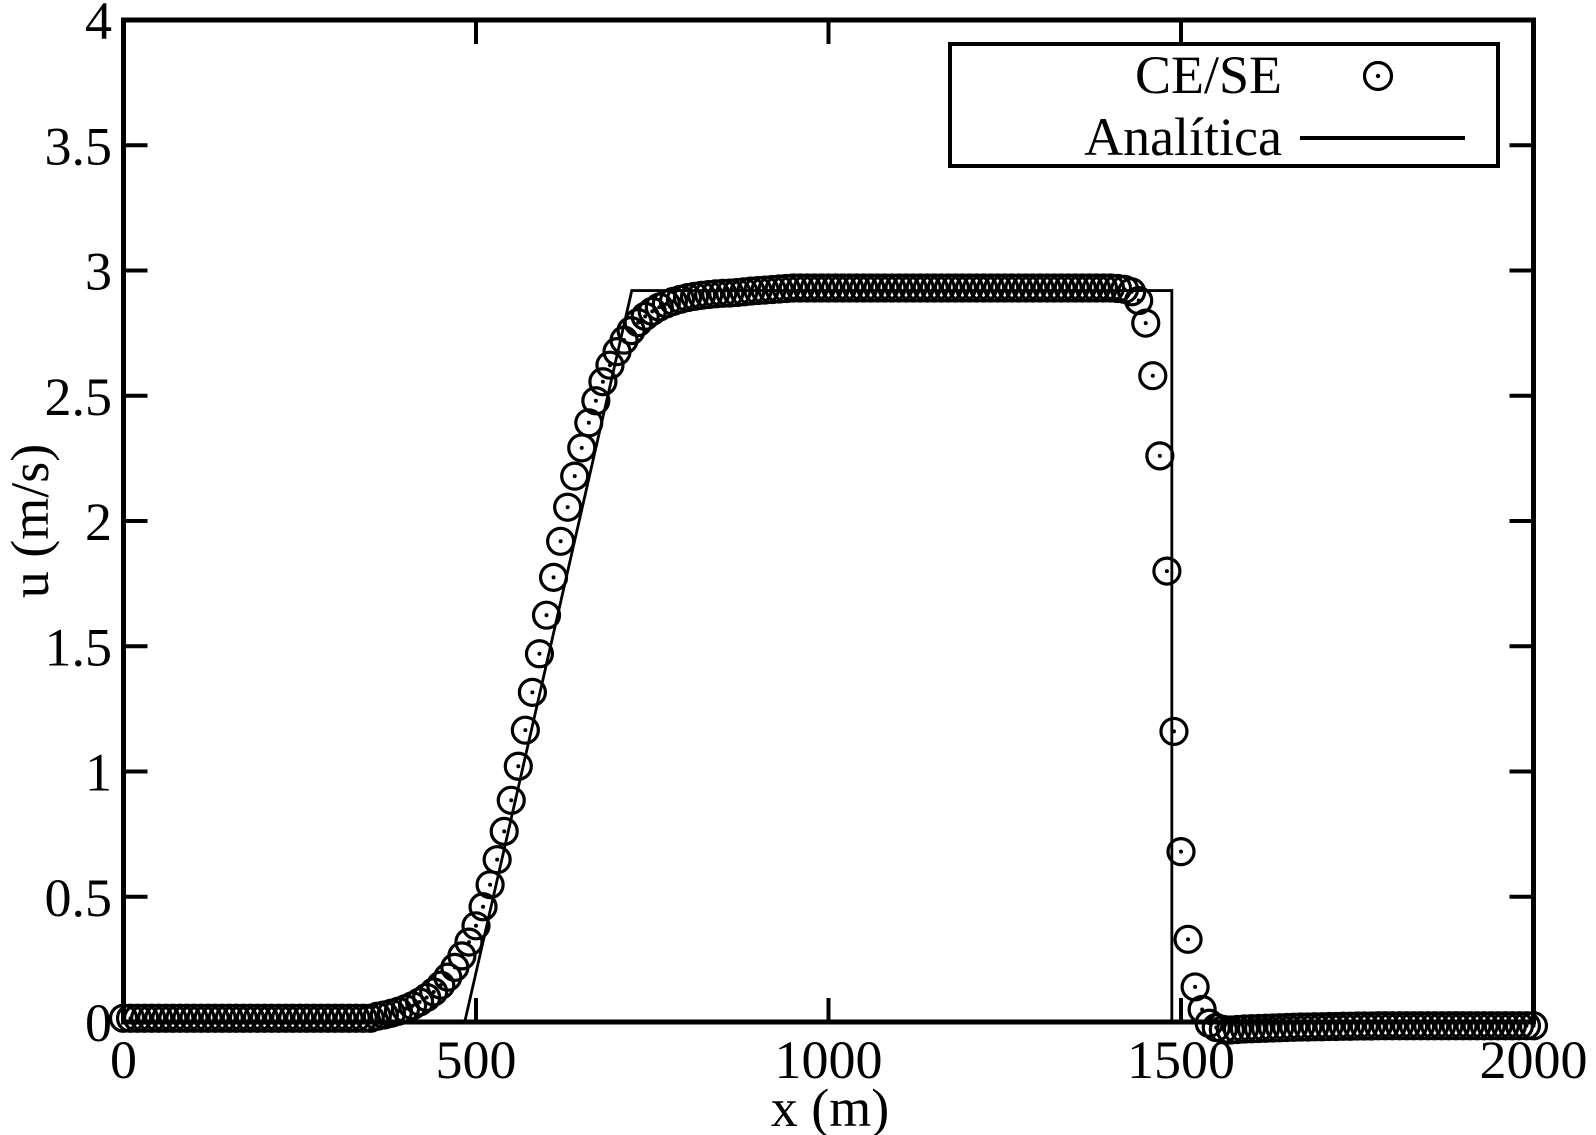  I want to click on legend: CE/SE Analítica, so click(1224, 105).